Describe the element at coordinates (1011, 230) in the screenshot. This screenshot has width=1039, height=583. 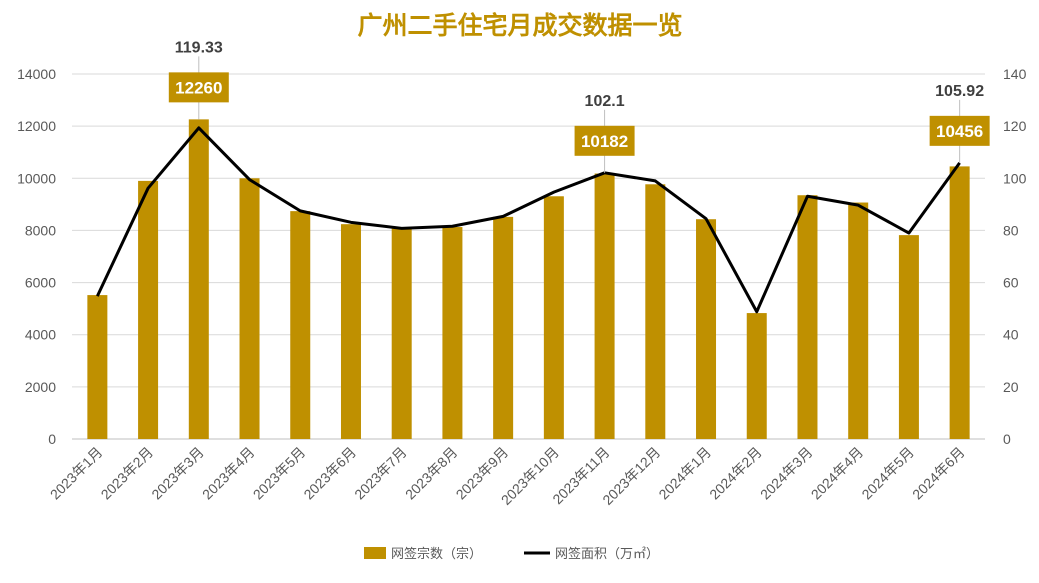
I see `right-tick-label: 80` at that location.